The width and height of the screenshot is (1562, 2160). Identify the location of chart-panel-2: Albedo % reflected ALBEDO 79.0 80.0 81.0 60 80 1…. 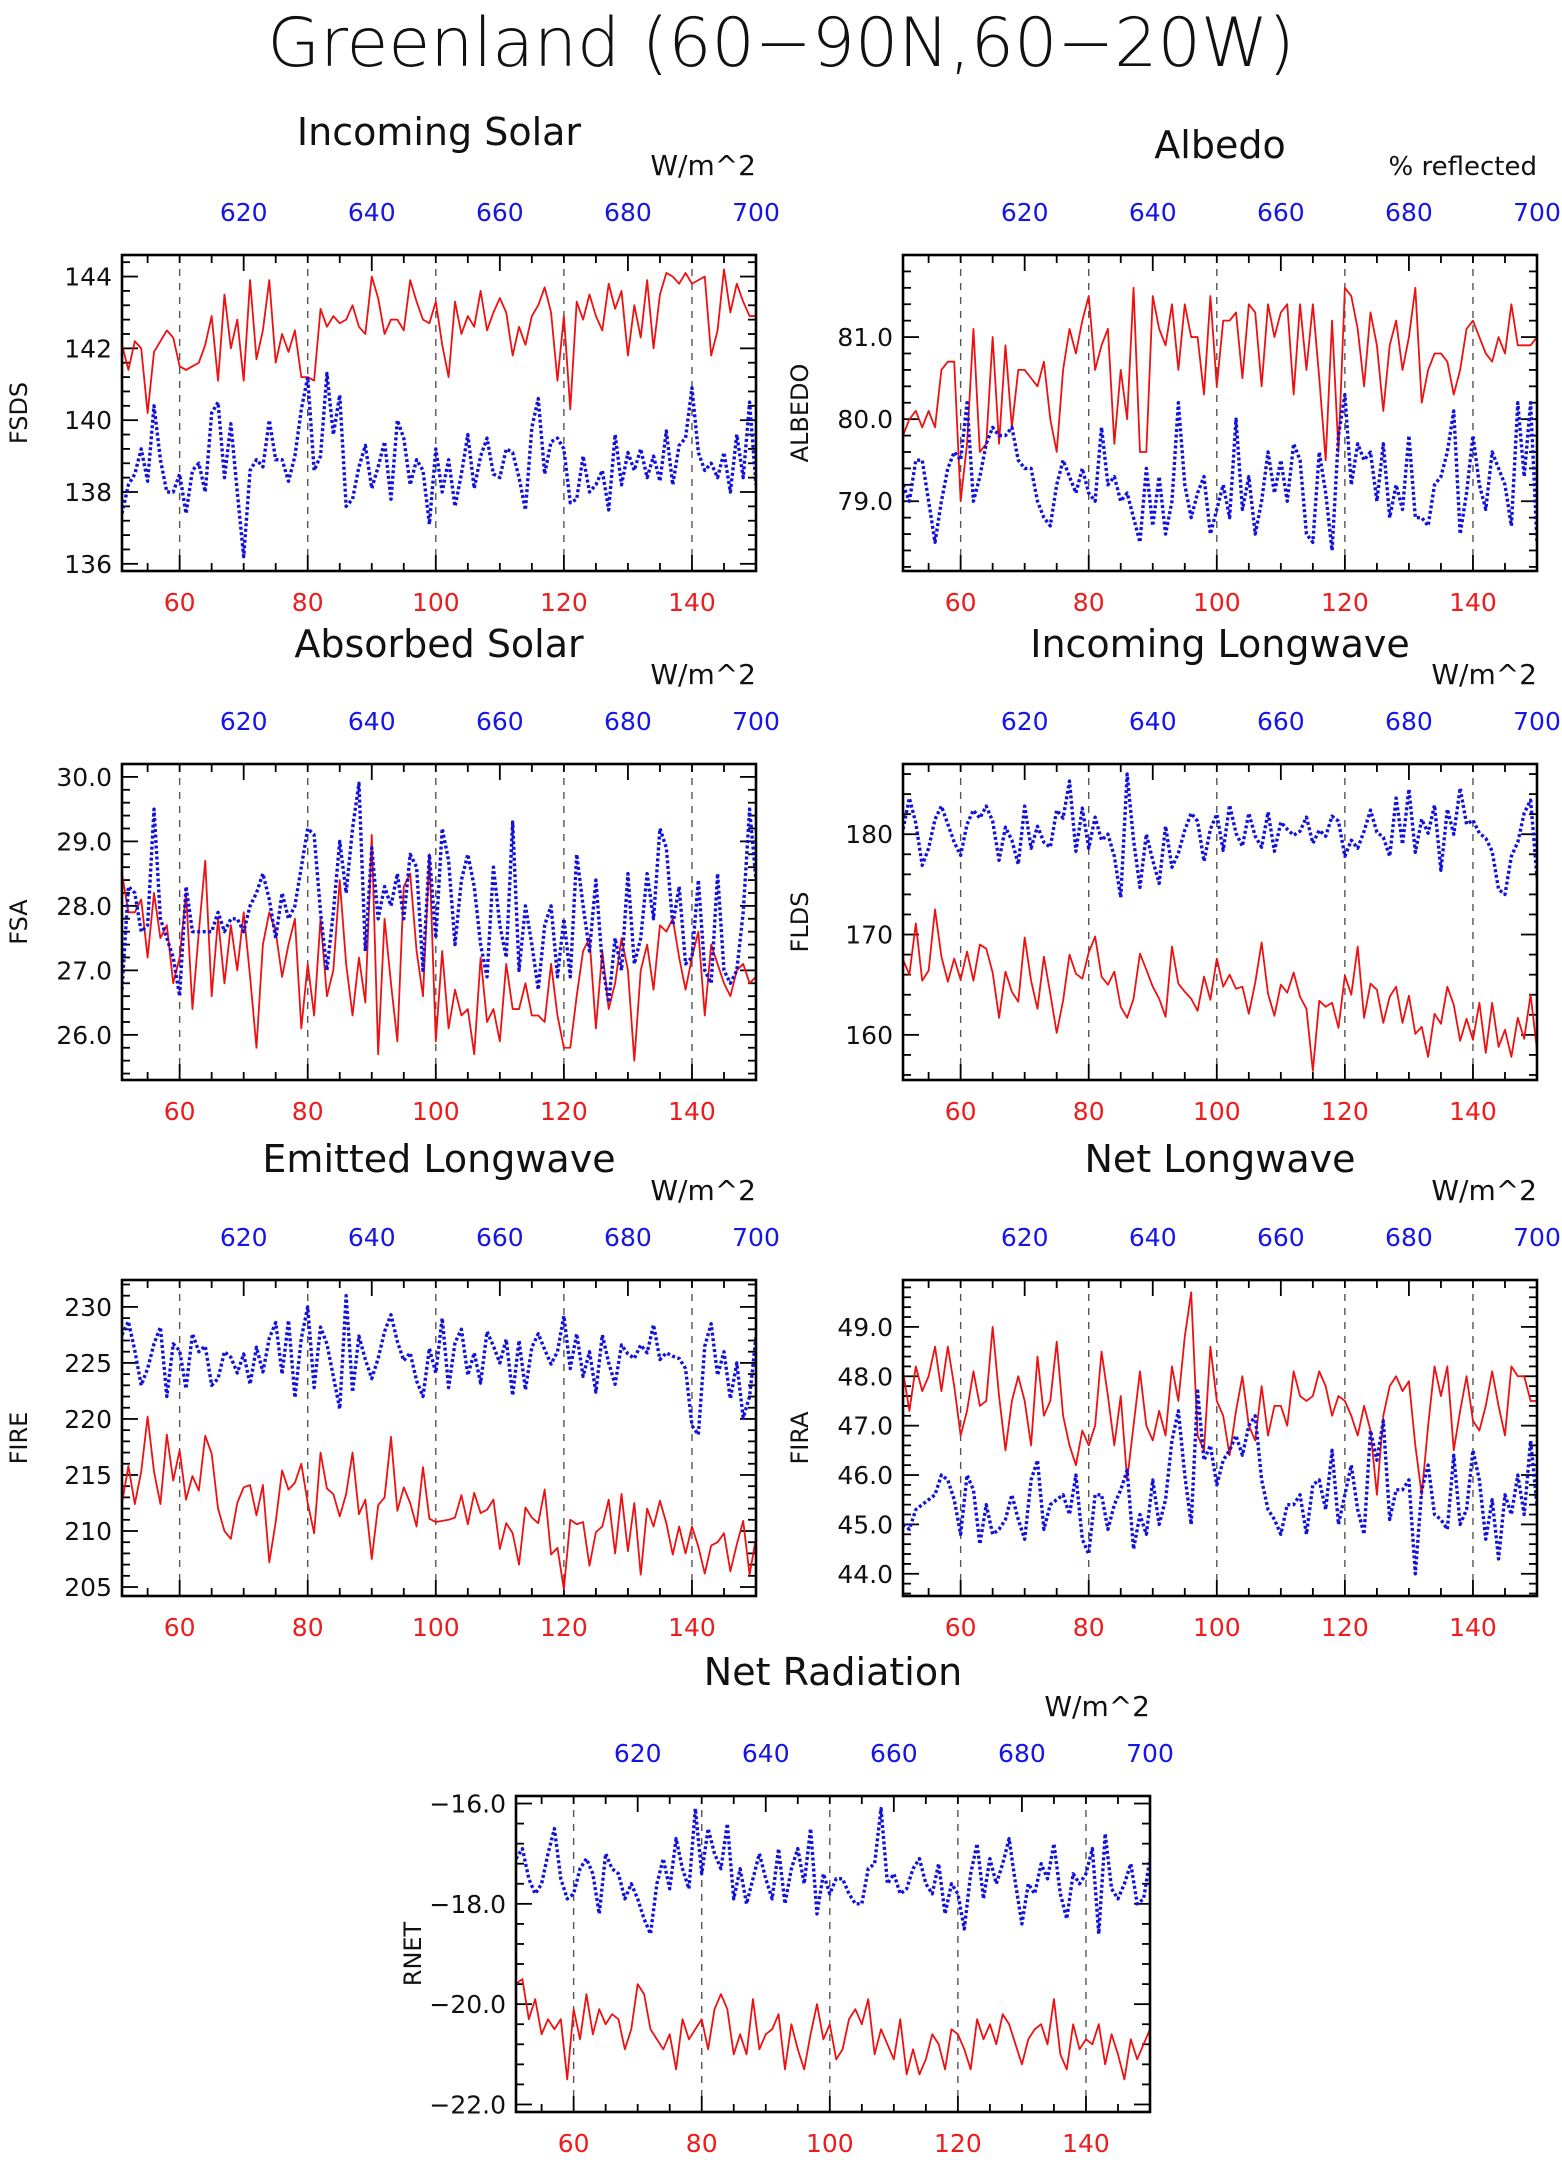
(1173, 370).